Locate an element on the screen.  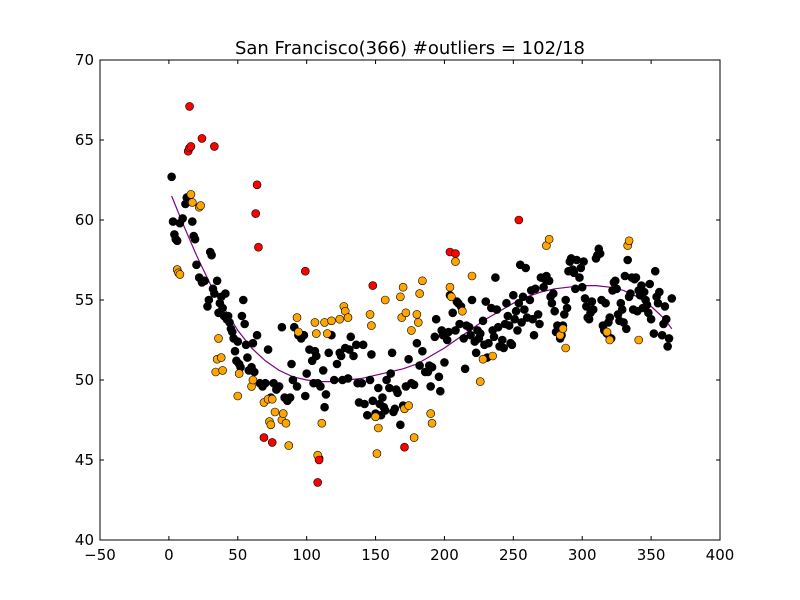
x-tick-label: 250 is located at coordinates (513, 555).